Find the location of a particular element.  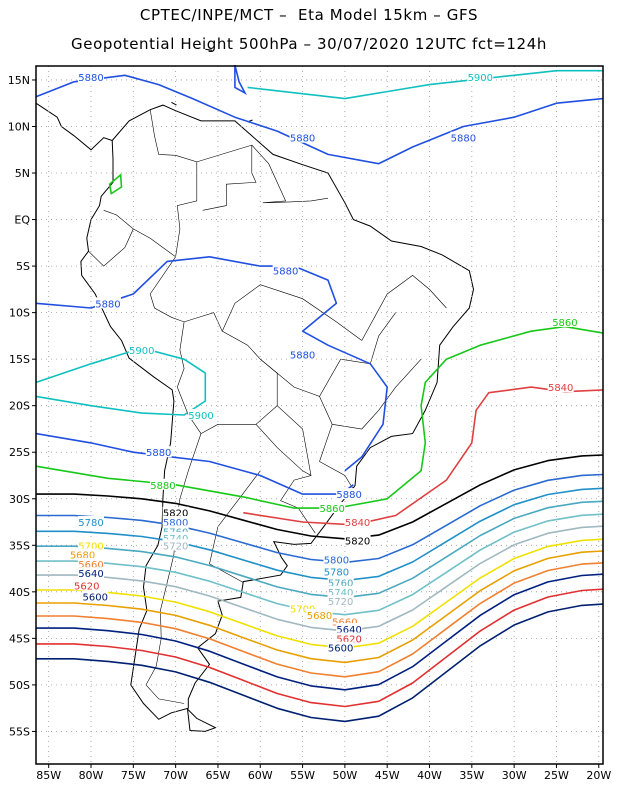

x-tick-label: 35W is located at coordinates (471, 775).